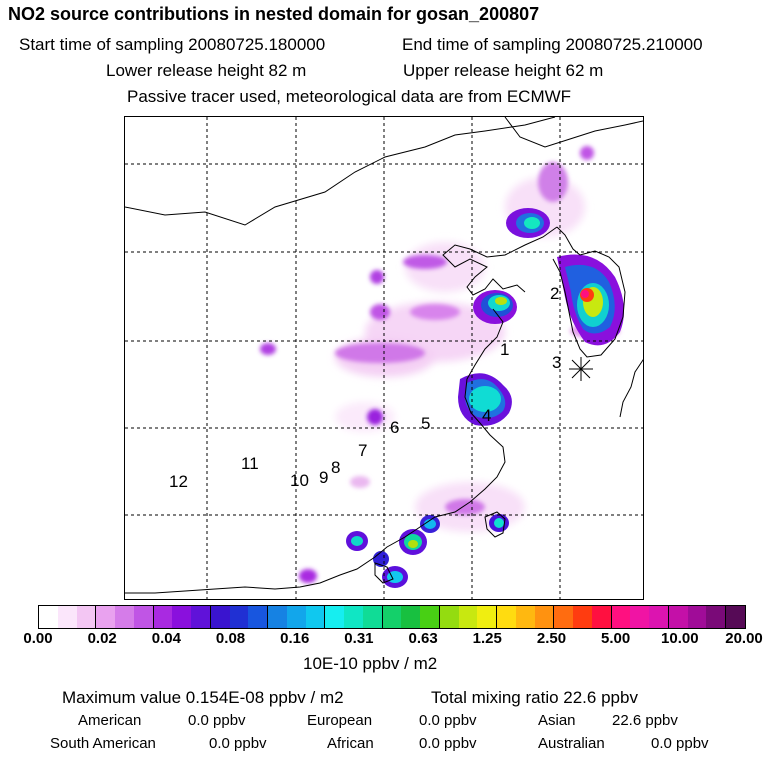 This screenshot has width=768, height=768. I want to click on receptor-label-12: 12, so click(178, 481).